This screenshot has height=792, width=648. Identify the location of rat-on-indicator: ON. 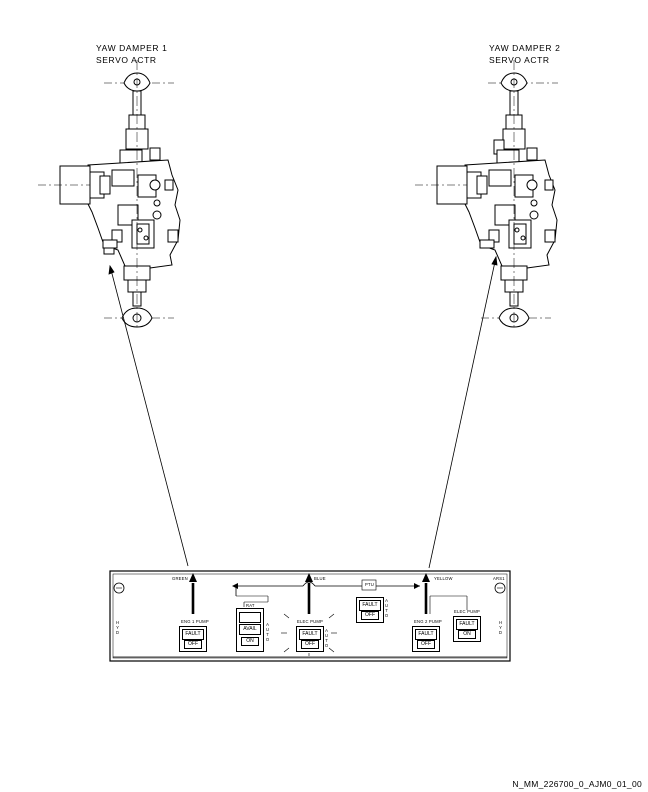
(250, 641).